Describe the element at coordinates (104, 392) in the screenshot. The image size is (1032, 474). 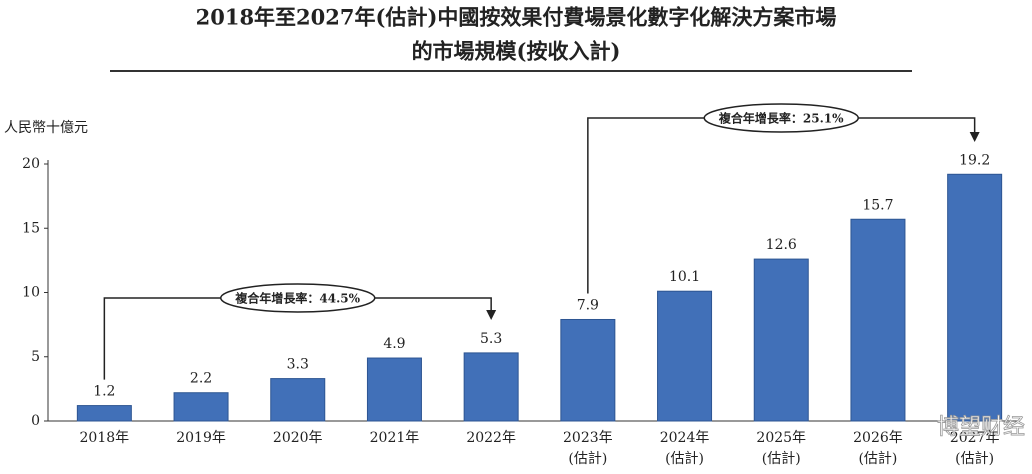
I see `value-label: 1.2` at that location.